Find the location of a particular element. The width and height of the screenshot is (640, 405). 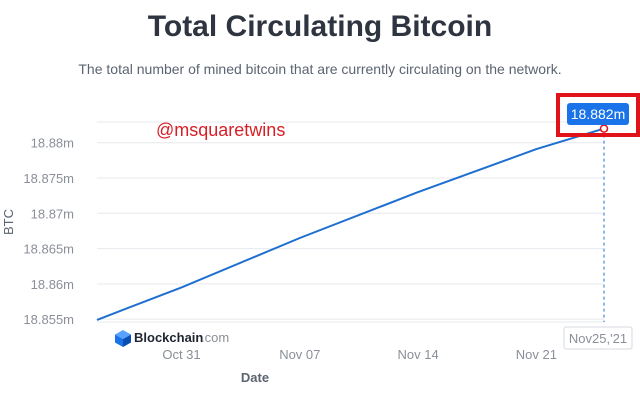

brand-suffix: .com is located at coordinates (215, 337).